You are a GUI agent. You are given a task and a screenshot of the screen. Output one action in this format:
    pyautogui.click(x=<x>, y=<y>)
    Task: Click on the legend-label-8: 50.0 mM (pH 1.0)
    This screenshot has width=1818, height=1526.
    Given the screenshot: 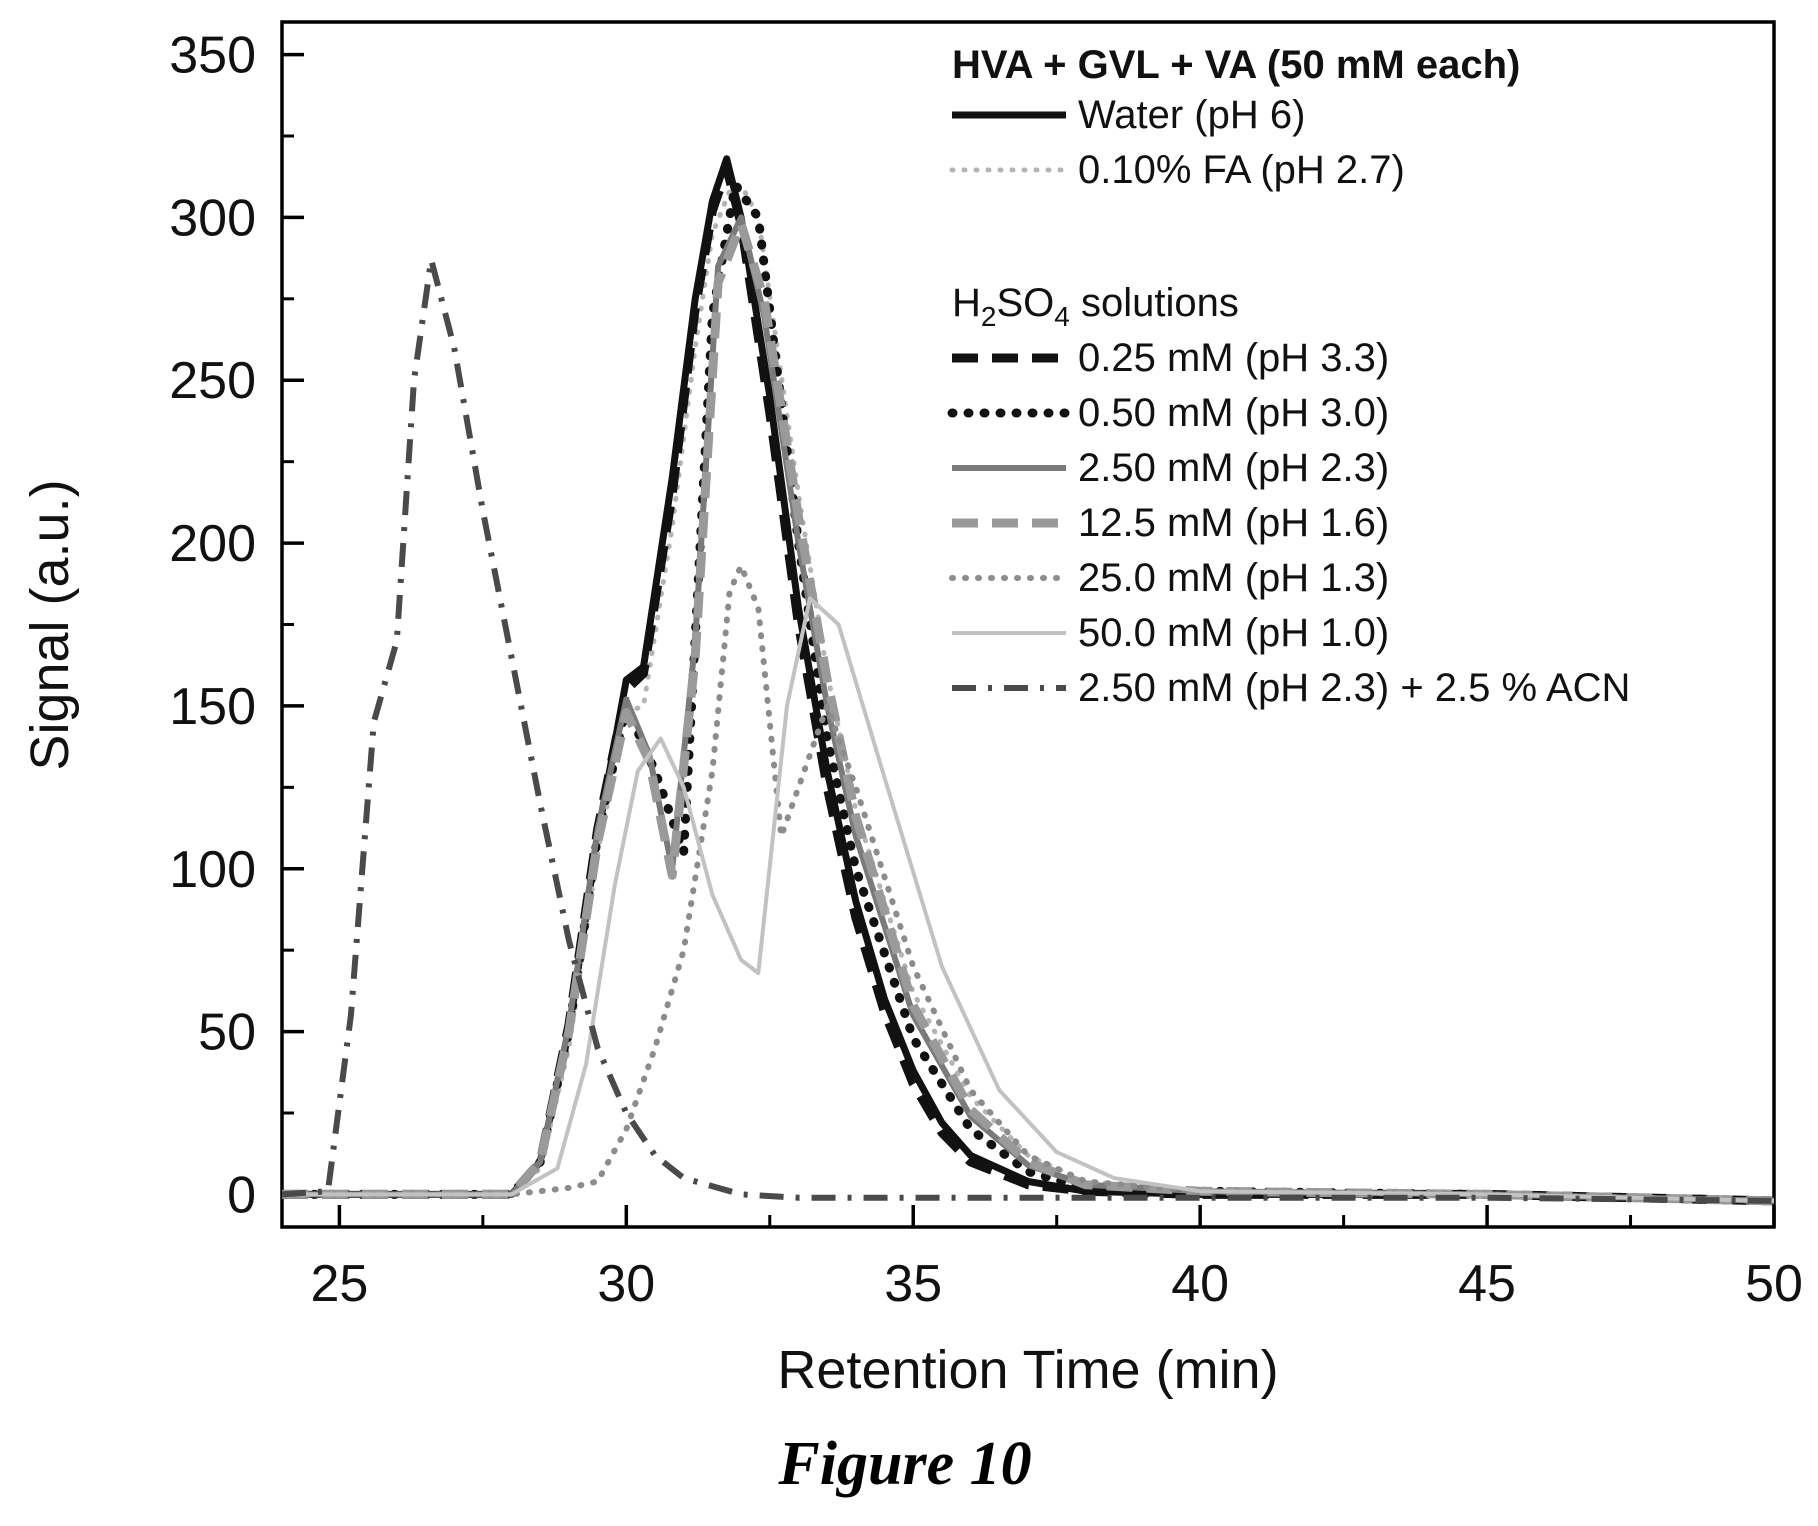 What is the action you would take?
    pyautogui.click(x=1233, y=633)
    